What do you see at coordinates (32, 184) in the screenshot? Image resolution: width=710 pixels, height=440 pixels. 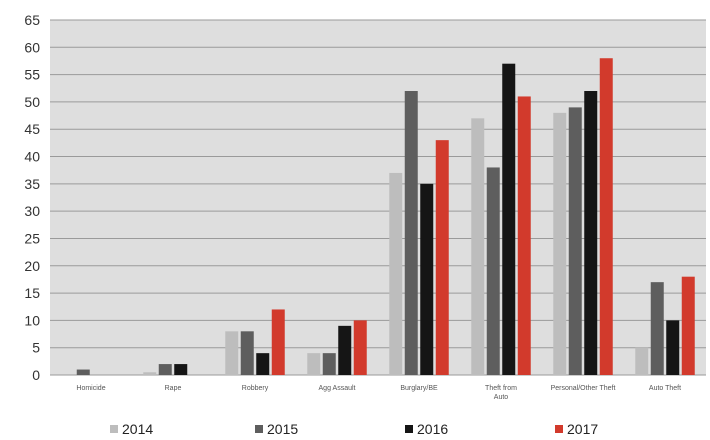 I see `y-tick-label: 35` at bounding box center [32, 184].